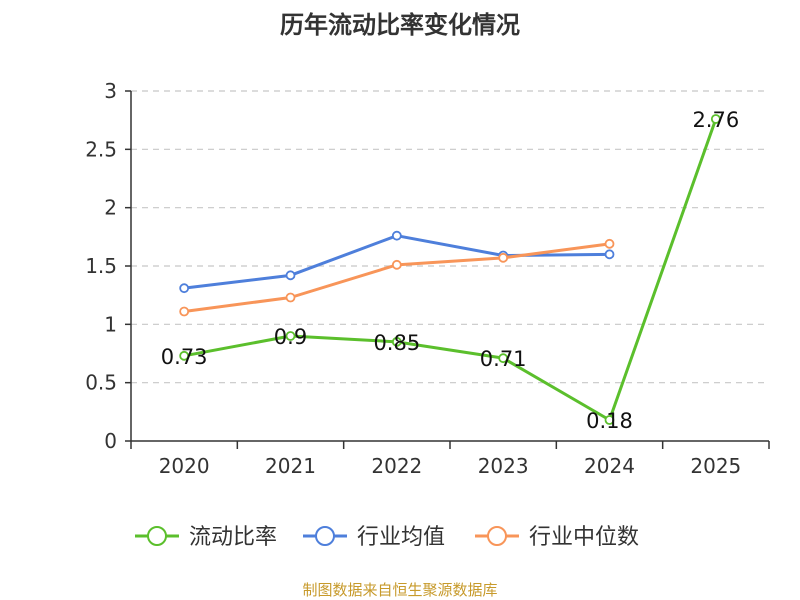 The width and height of the screenshot is (800, 600). I want to click on data-point-s1-2021, so click(290, 275).